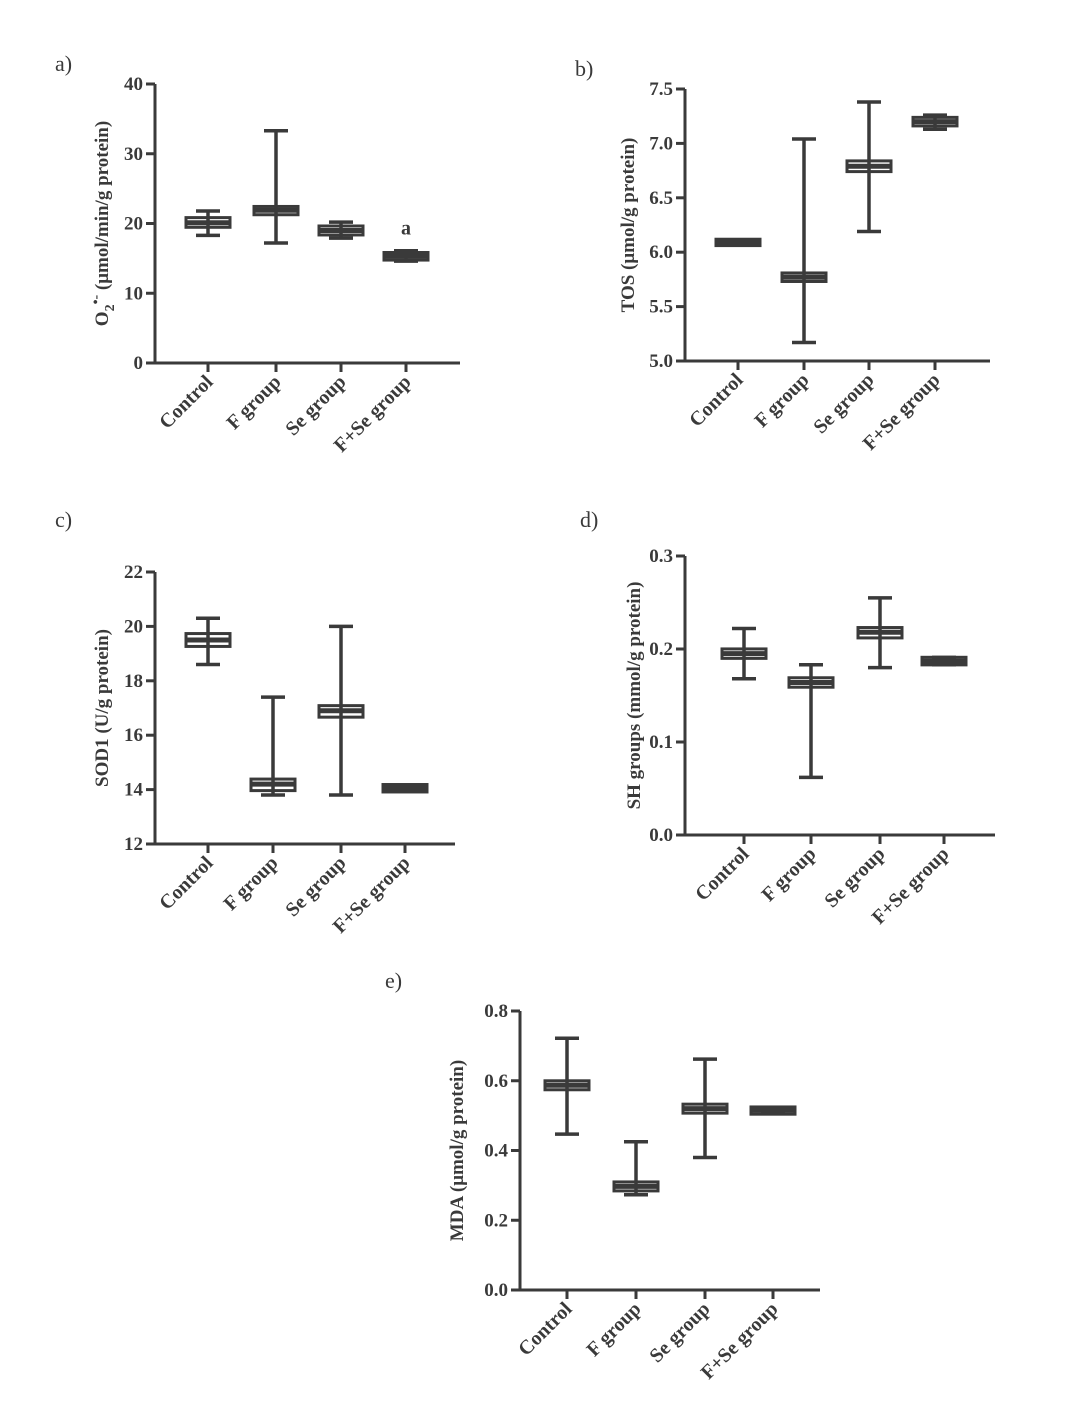 This screenshot has height=1427, width=1084. What do you see at coordinates (134, 790) in the screenshot?
I see `y-tick-label: 14` at bounding box center [134, 790].